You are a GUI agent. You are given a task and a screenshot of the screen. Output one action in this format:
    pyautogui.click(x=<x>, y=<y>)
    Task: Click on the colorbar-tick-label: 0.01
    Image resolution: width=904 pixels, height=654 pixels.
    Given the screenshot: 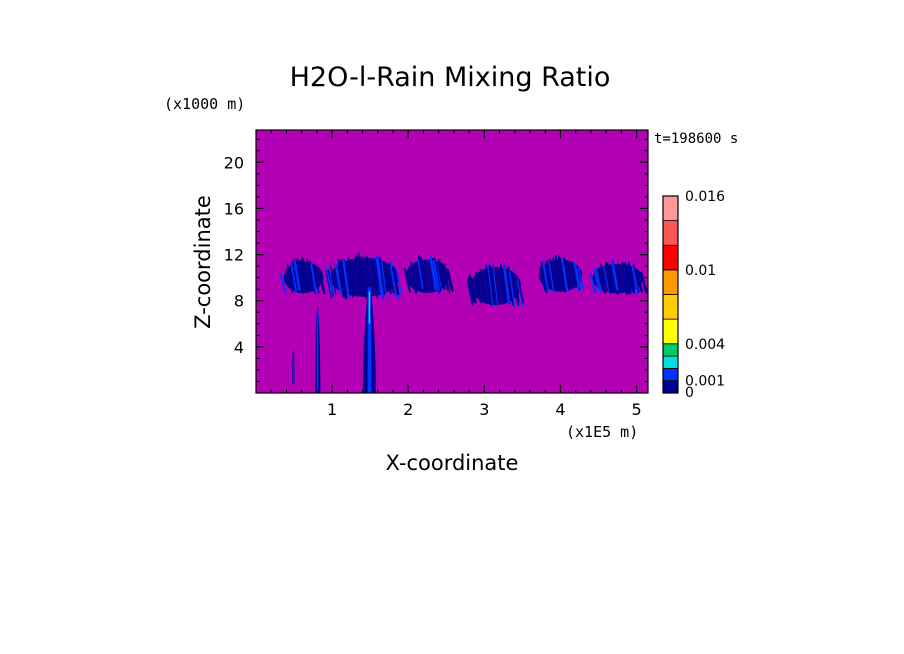 What is the action you would take?
    pyautogui.click(x=700, y=271)
    